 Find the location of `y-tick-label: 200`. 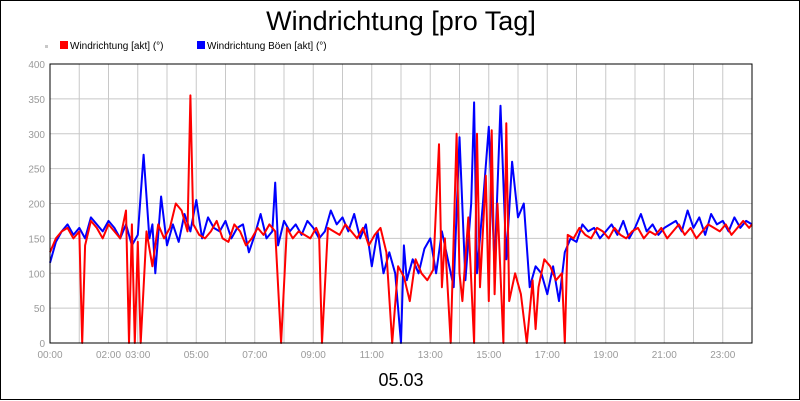

y-tick-label: 200 is located at coordinates (36, 205).